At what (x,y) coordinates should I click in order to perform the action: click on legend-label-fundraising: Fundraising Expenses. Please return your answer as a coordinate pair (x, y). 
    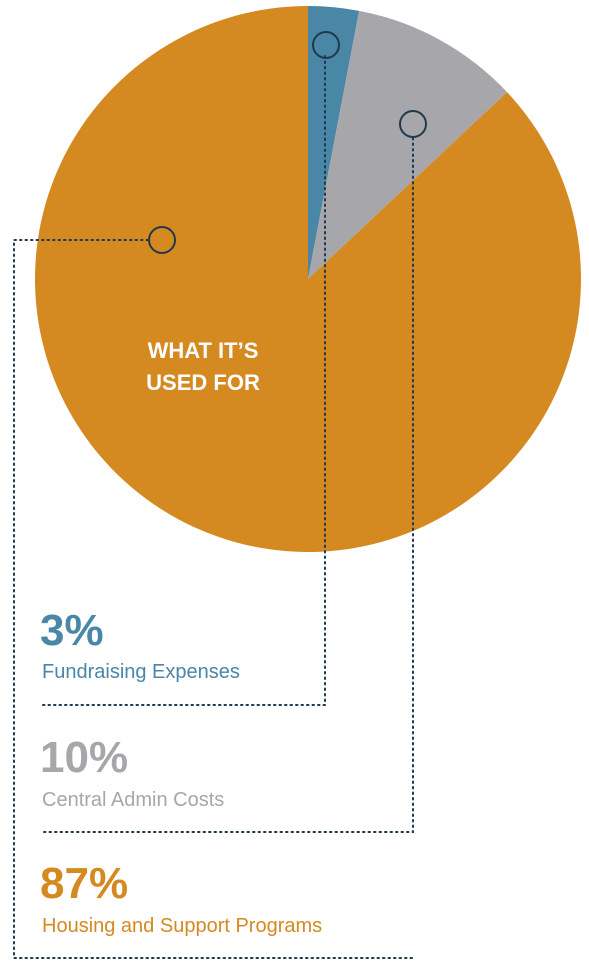
    Looking at the image, I should click on (141, 672).